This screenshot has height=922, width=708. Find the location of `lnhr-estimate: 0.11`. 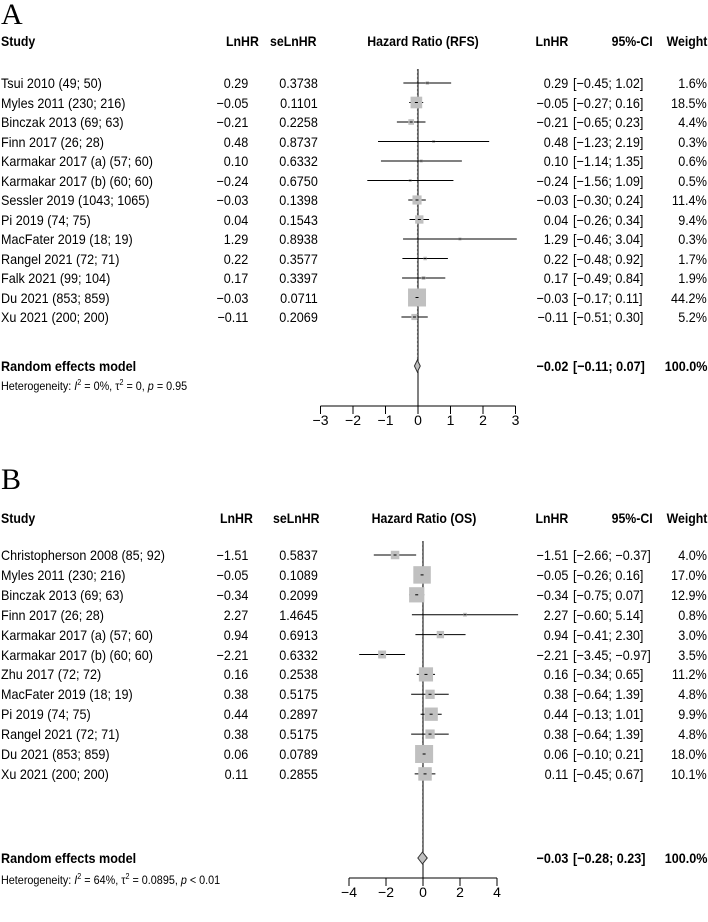

lnhr-estimate: 0.11 is located at coordinates (556, 773).